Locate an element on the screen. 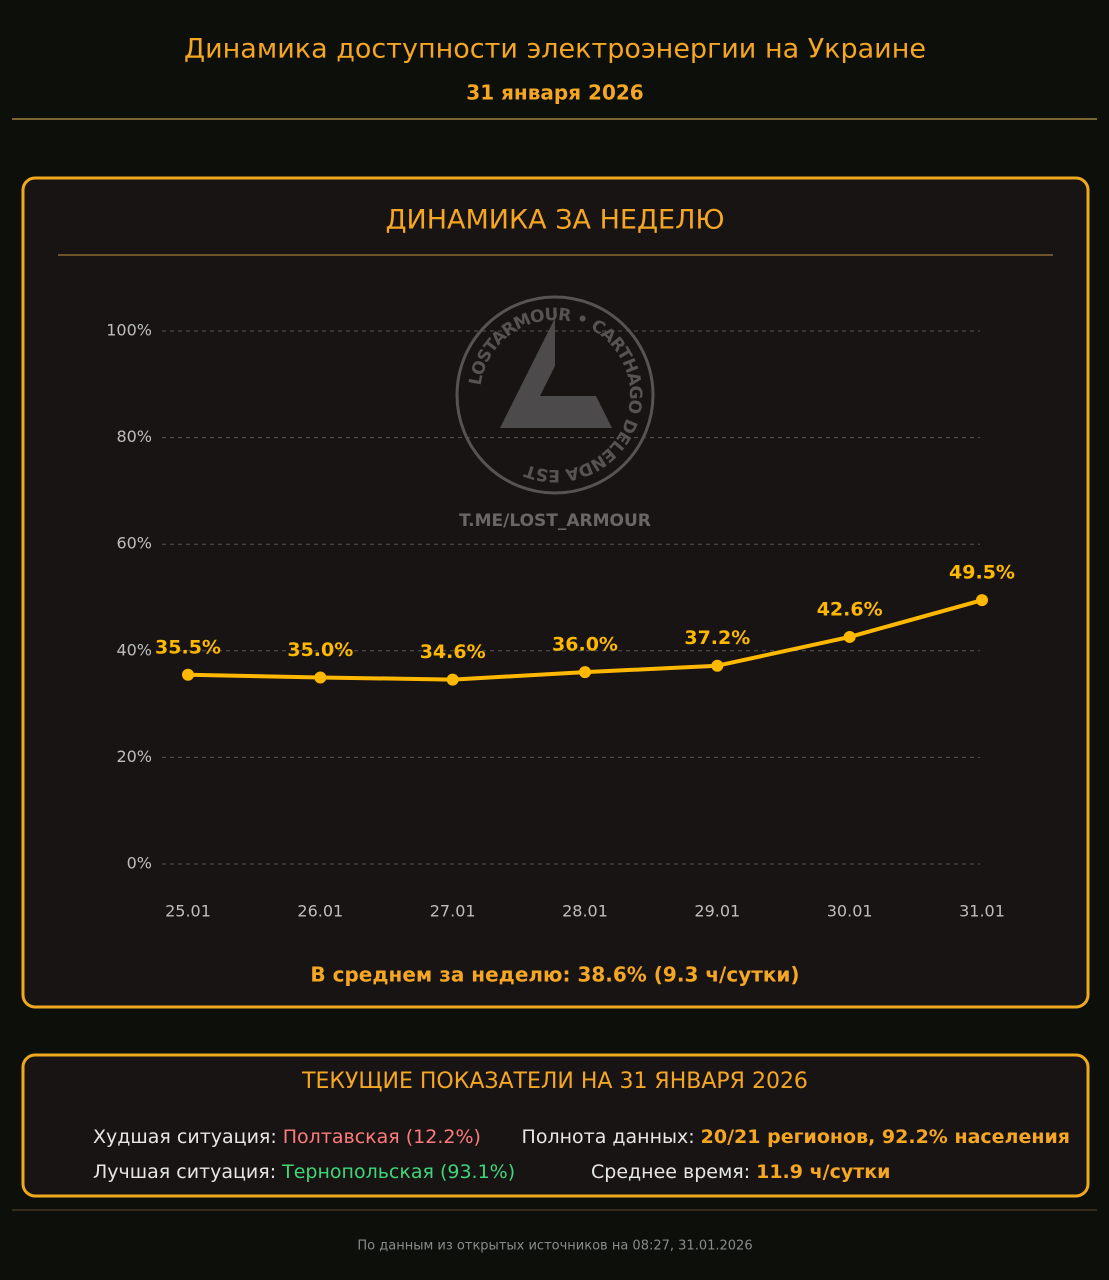 This screenshot has height=1280, width=1109. y-tick-label: 0% is located at coordinates (139, 863).